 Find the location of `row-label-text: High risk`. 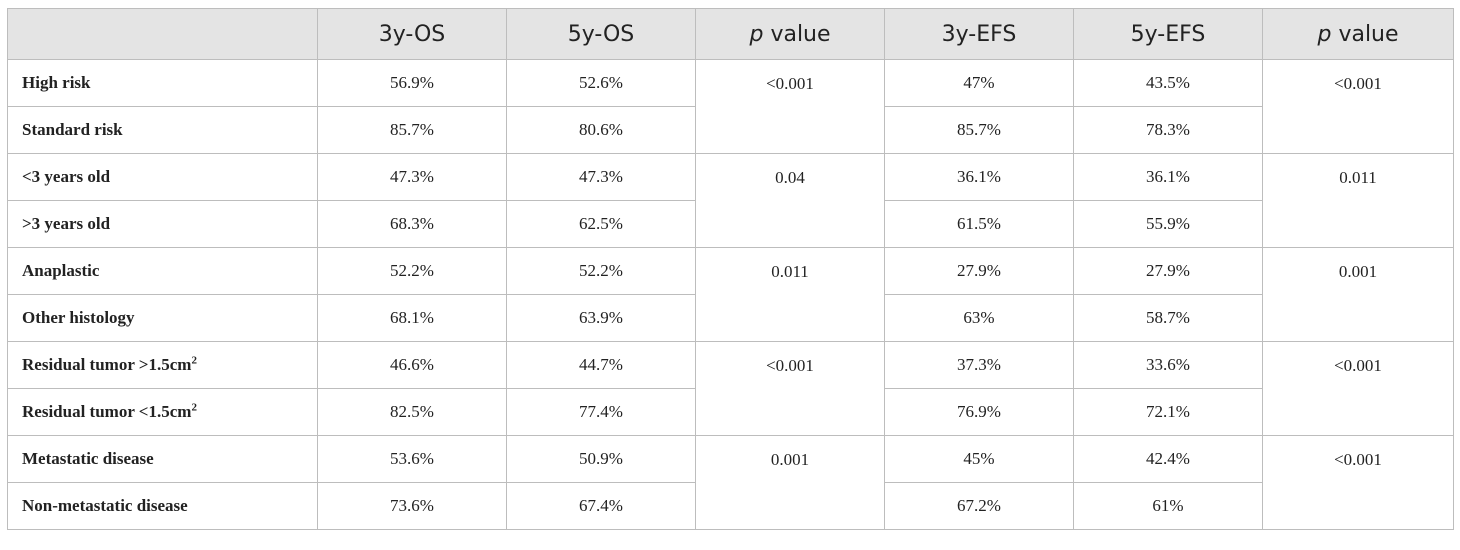

row-label-text: High risk is located at coordinates (56, 82).